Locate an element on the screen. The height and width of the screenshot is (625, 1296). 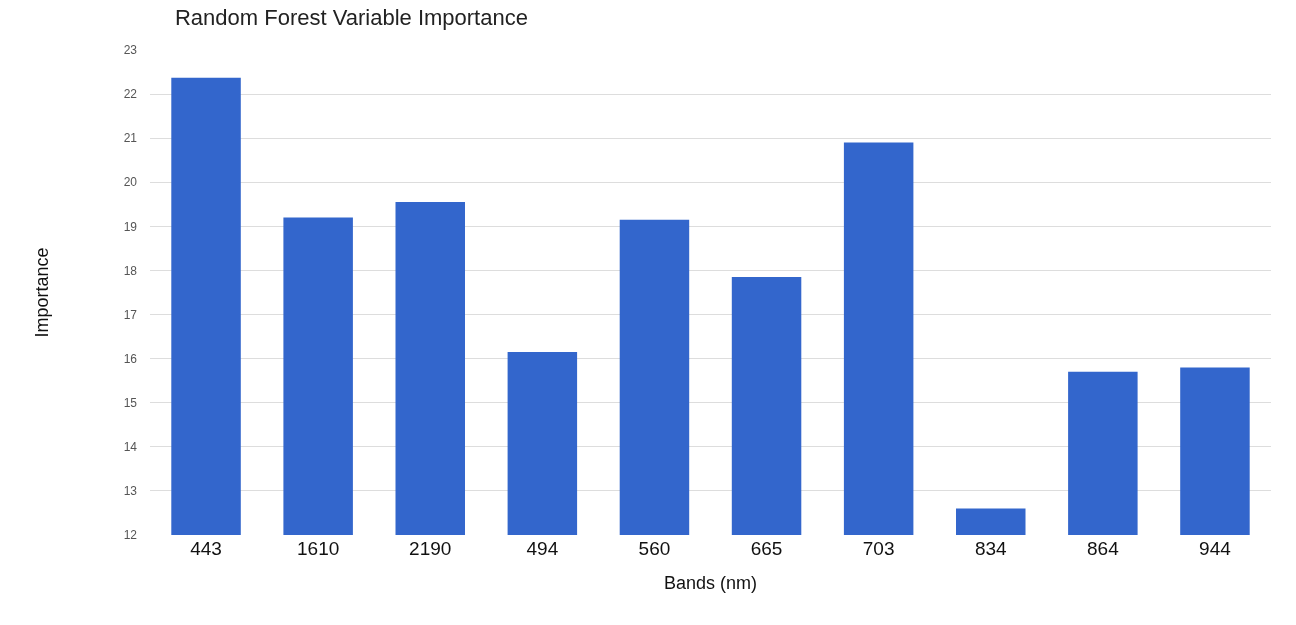
chart-title: Random Forest Variable Importance is located at coordinates (351, 17).